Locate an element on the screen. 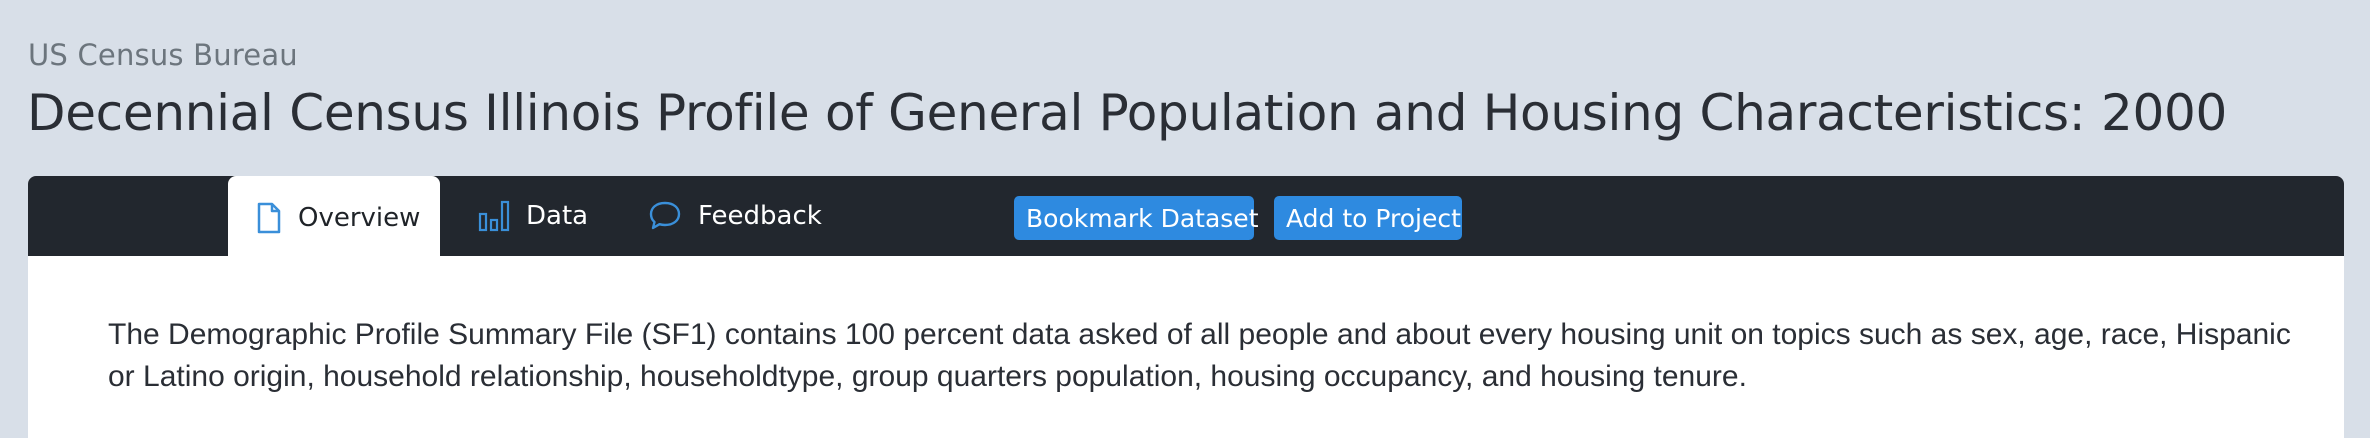 This screenshot has width=2370, height=438. tab-data: Data is located at coordinates (533, 216).